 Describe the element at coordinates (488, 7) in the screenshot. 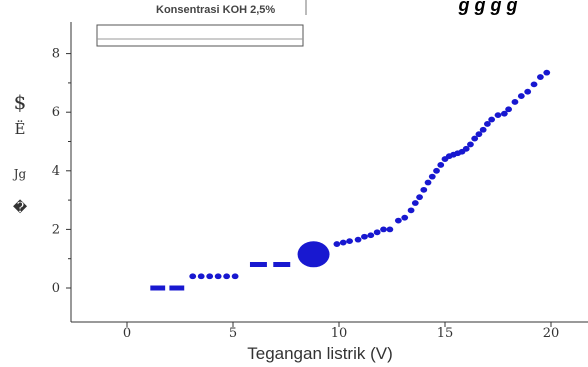

I see `top-title-fragment: g g g g` at that location.